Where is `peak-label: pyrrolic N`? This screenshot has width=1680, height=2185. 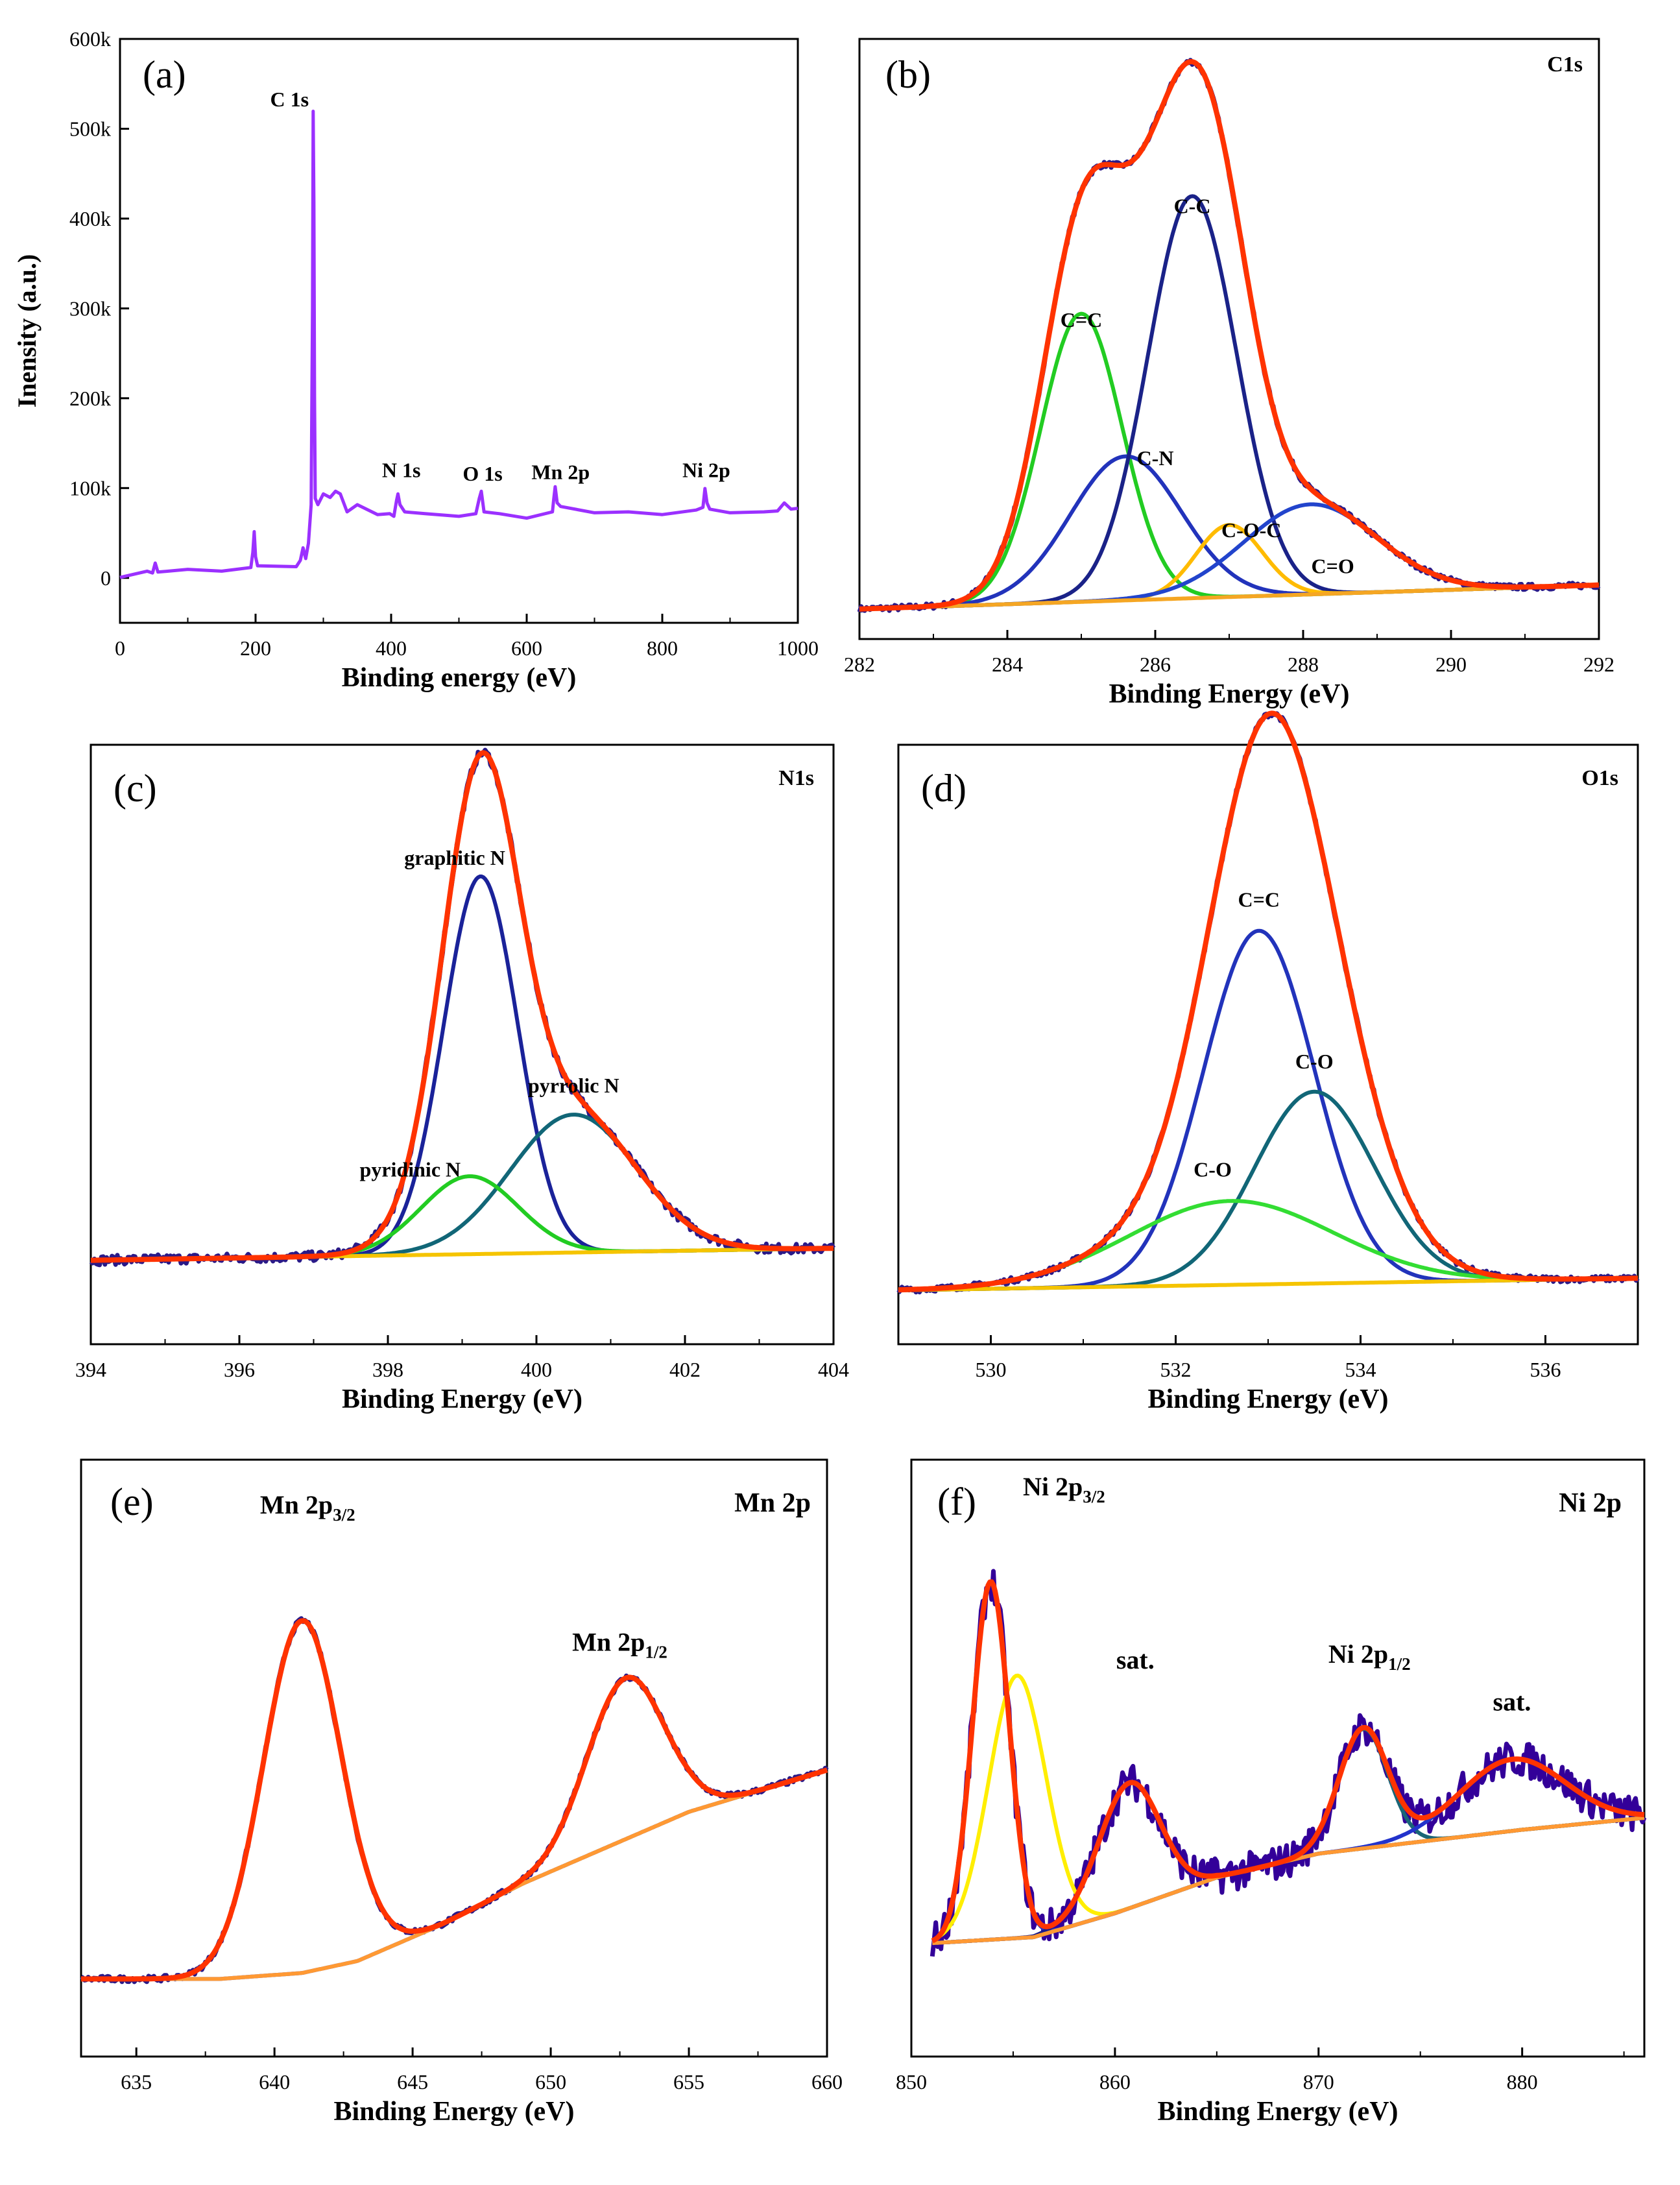 peak-label: pyrrolic N is located at coordinates (573, 1085).